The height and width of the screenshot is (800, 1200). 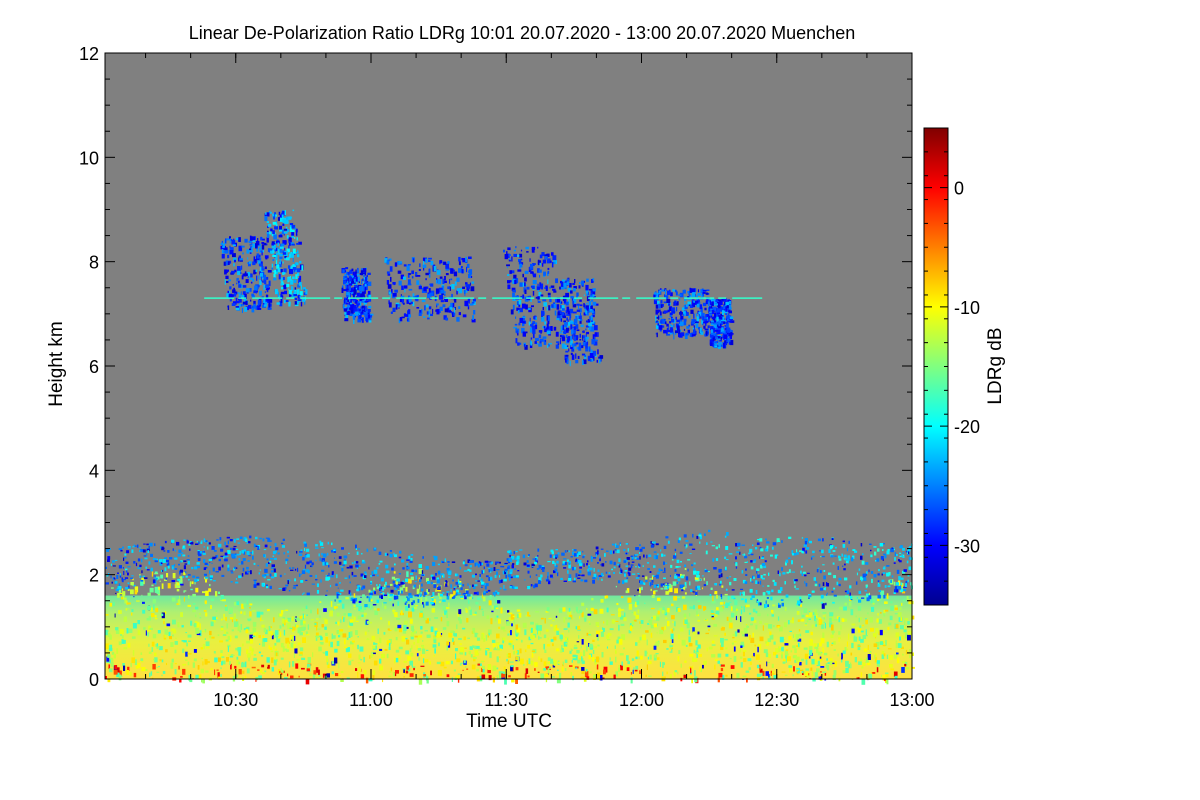 What do you see at coordinates (241, 293) in the screenshot?
I see `cirrus-cell` at bounding box center [241, 293].